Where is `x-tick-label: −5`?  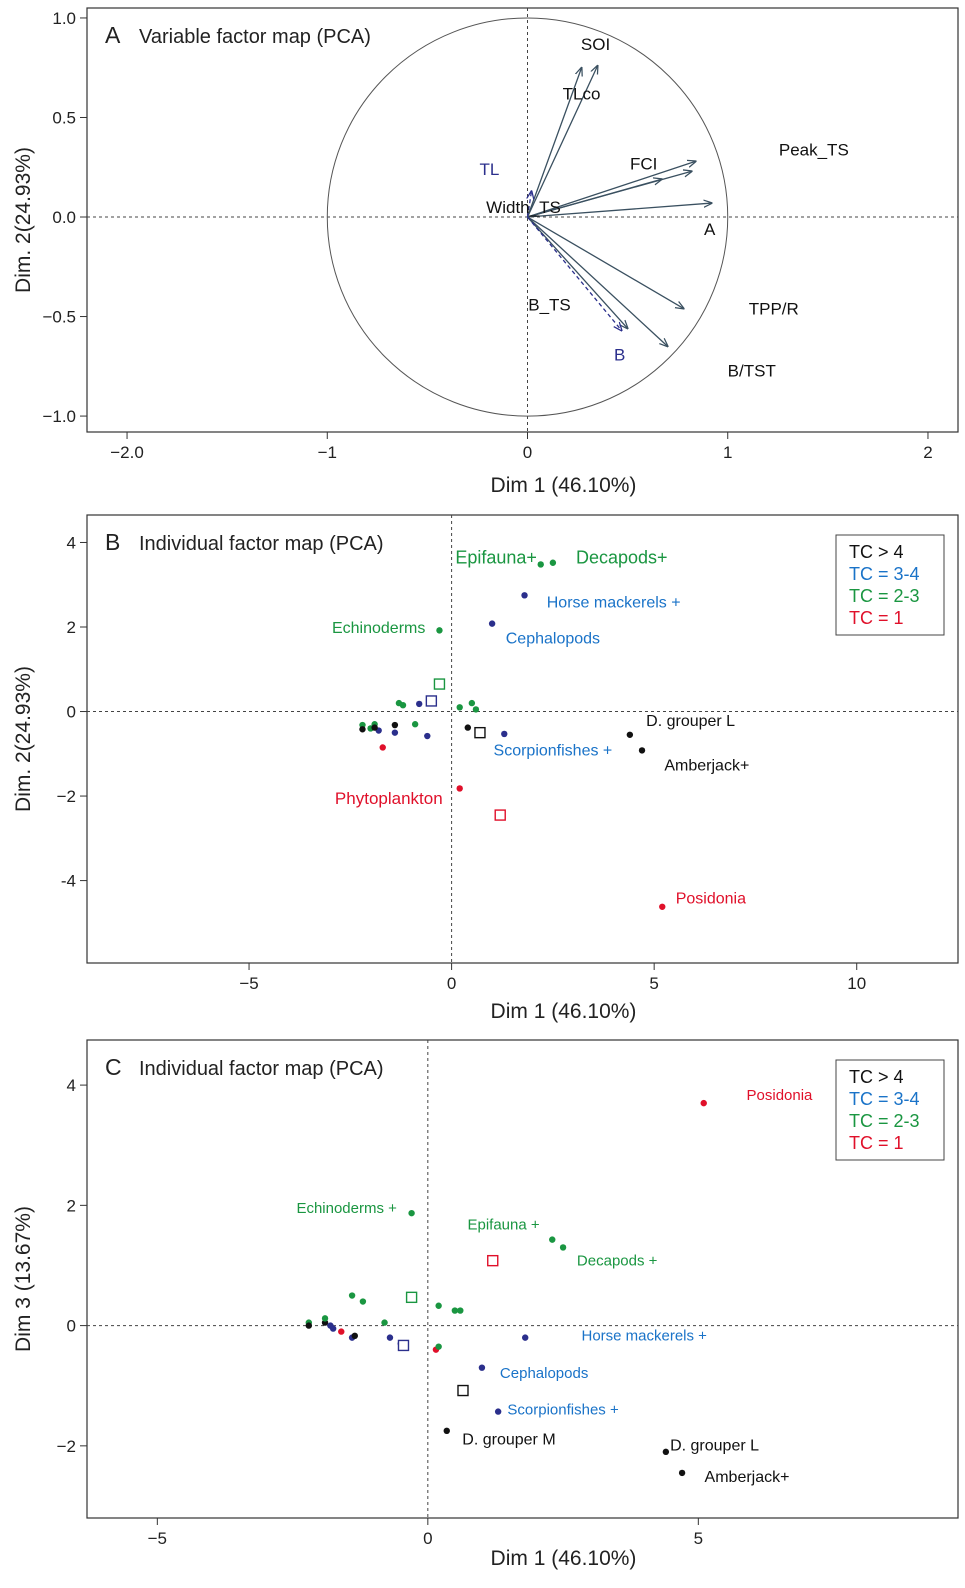 x-tick-label: −5 is located at coordinates (157, 1538).